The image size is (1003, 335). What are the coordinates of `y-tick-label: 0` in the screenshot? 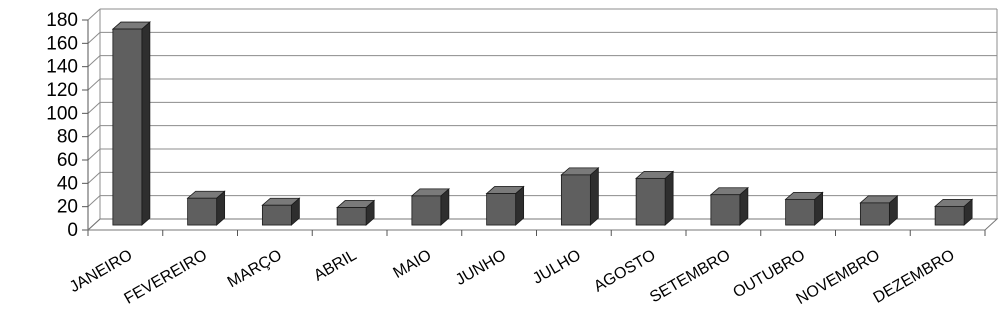 It's located at (72, 230).